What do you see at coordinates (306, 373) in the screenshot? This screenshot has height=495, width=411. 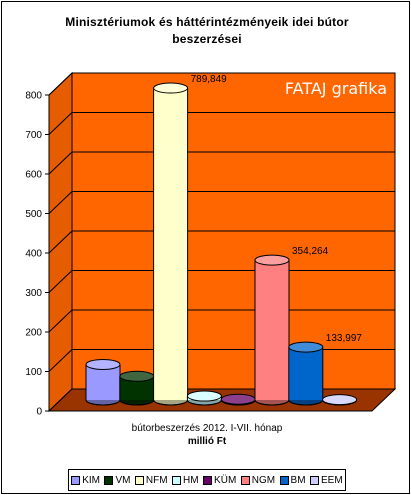 I see `bar-bm` at bounding box center [306, 373].